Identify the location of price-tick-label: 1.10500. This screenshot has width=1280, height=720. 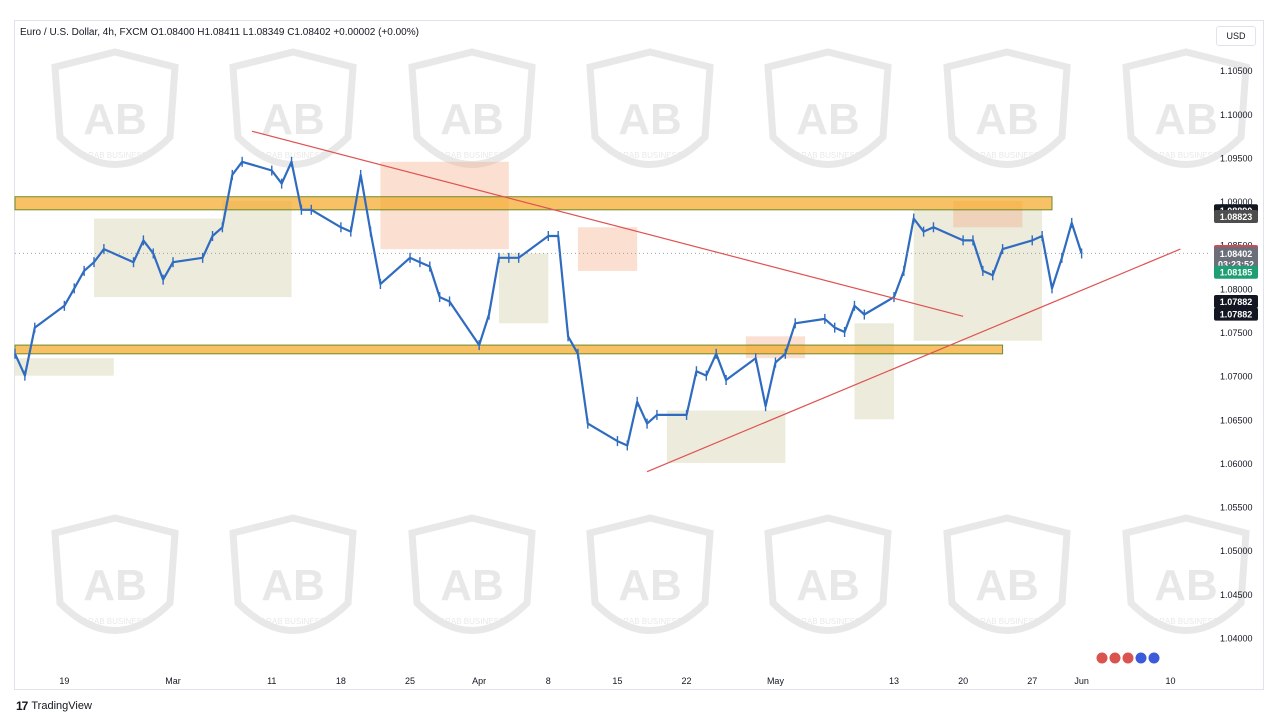
(1236, 71).